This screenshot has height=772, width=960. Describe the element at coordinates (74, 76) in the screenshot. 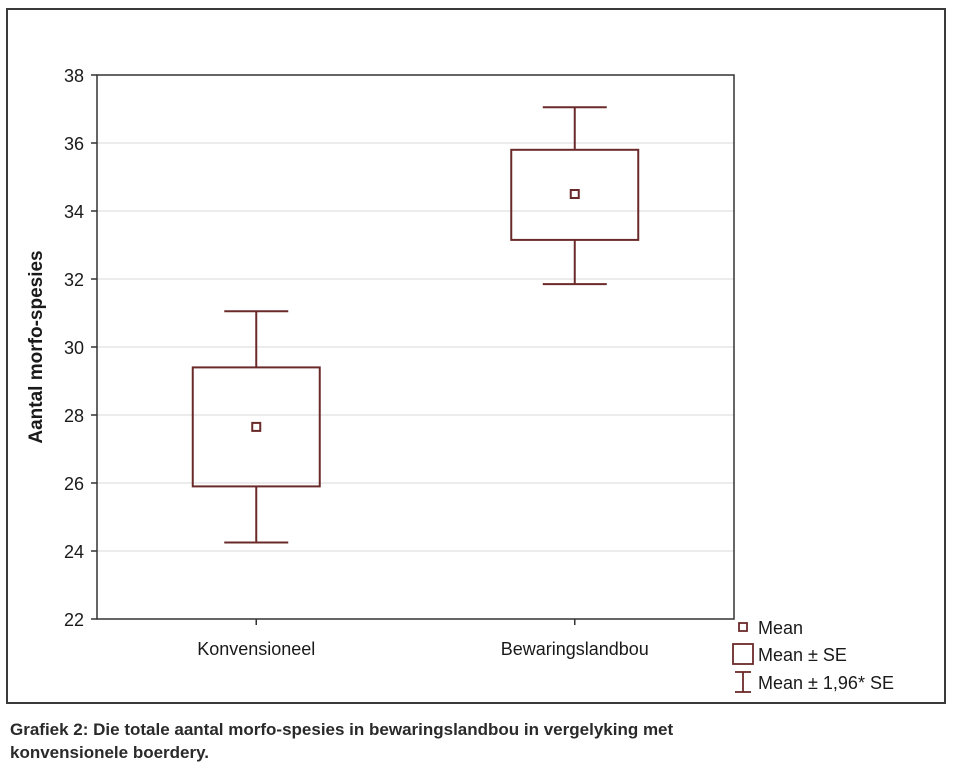

I see `y-tick-label: 38` at that location.